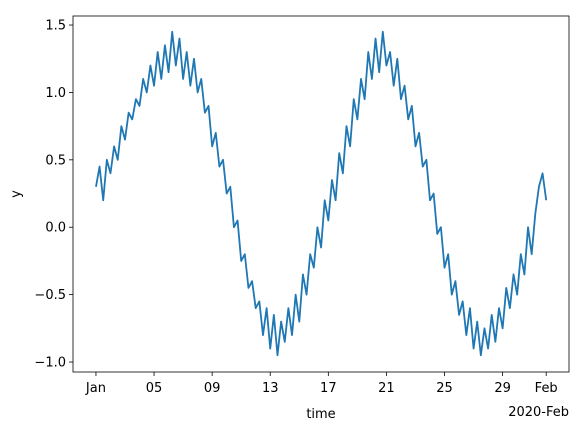  I want to click on x-tick-label: 29, so click(502, 388).